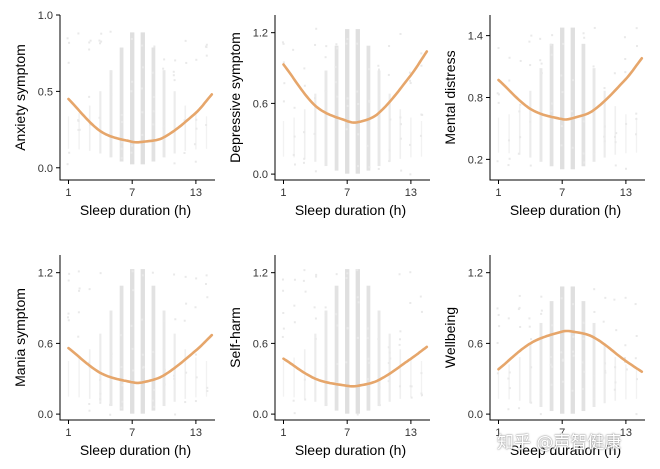  I want to click on x-tick-label: 7, so click(347, 193).